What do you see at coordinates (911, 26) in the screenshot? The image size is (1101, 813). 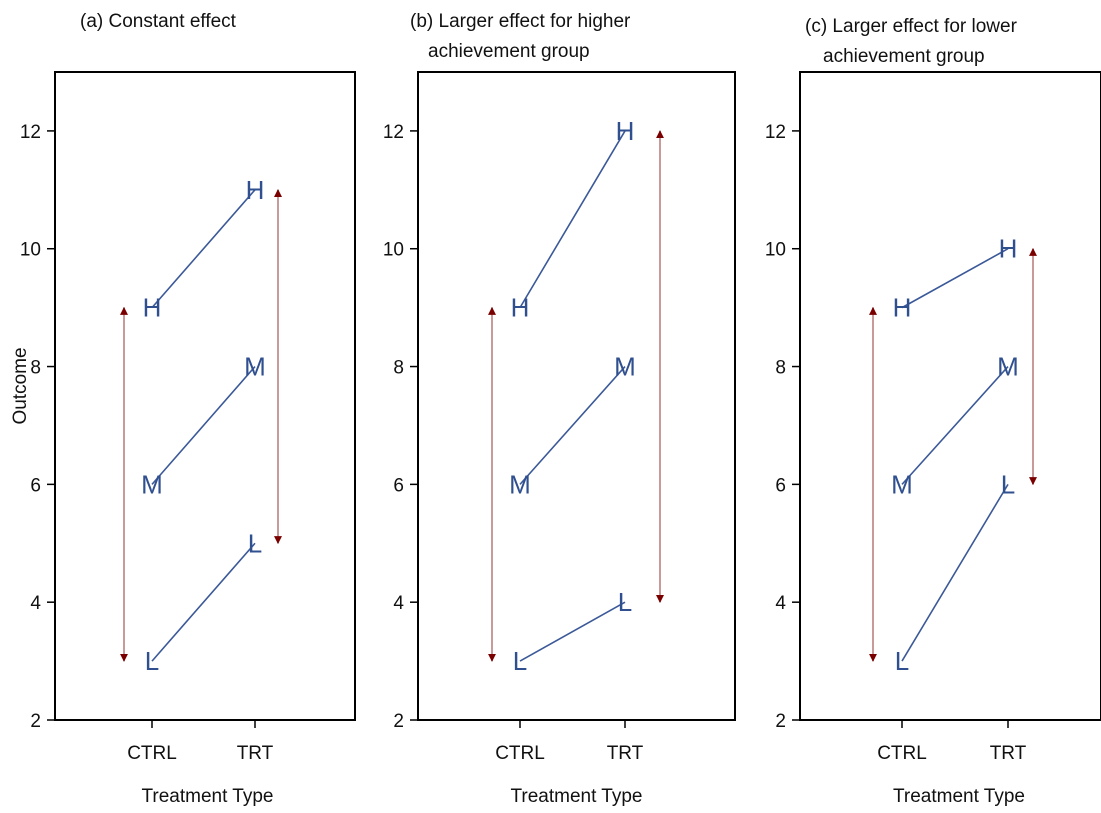 I see `panel-title-line: (c) Larger effect for lower` at bounding box center [911, 26].